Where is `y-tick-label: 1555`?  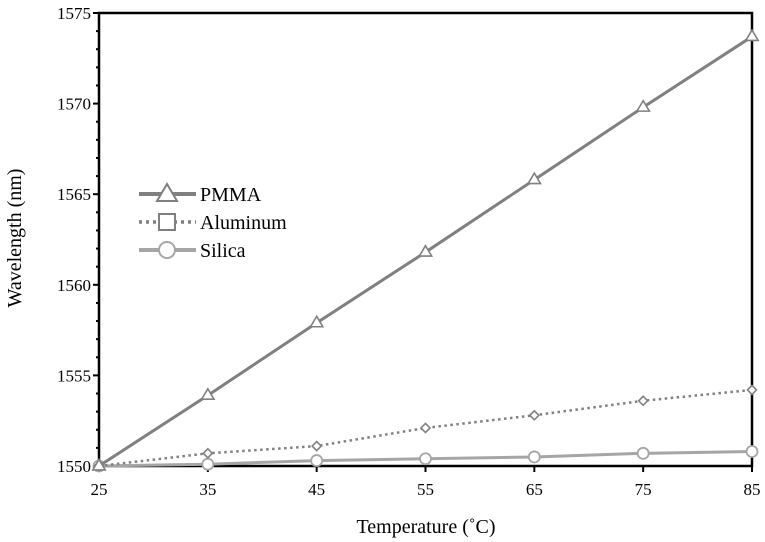
y-tick-label: 1555 is located at coordinates (74, 375).